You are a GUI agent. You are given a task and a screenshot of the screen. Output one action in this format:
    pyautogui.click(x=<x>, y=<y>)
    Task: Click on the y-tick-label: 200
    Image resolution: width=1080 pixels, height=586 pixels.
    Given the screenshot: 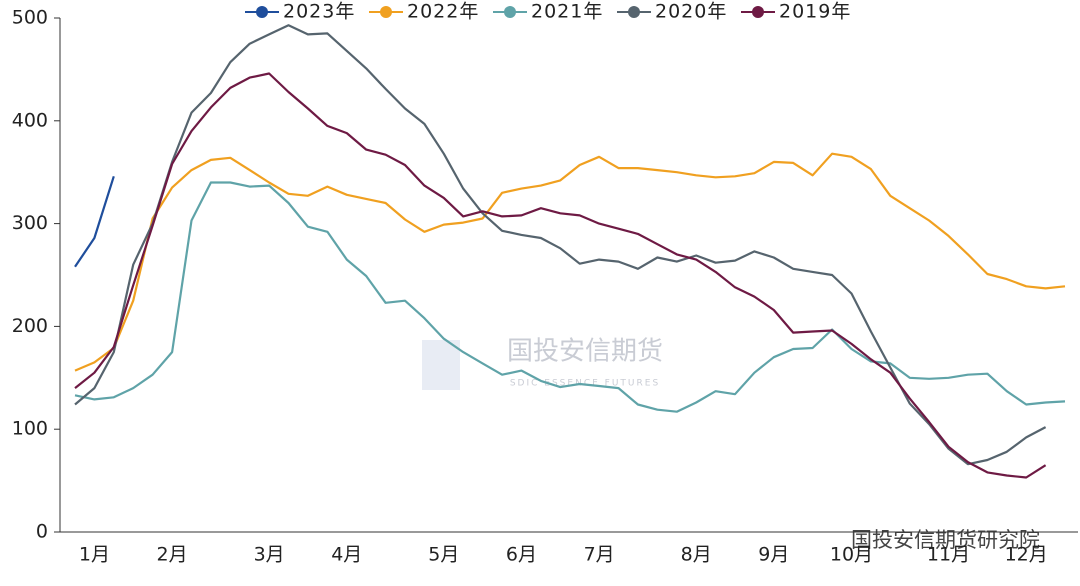 What is the action you would take?
    pyautogui.click(x=30, y=326)
    